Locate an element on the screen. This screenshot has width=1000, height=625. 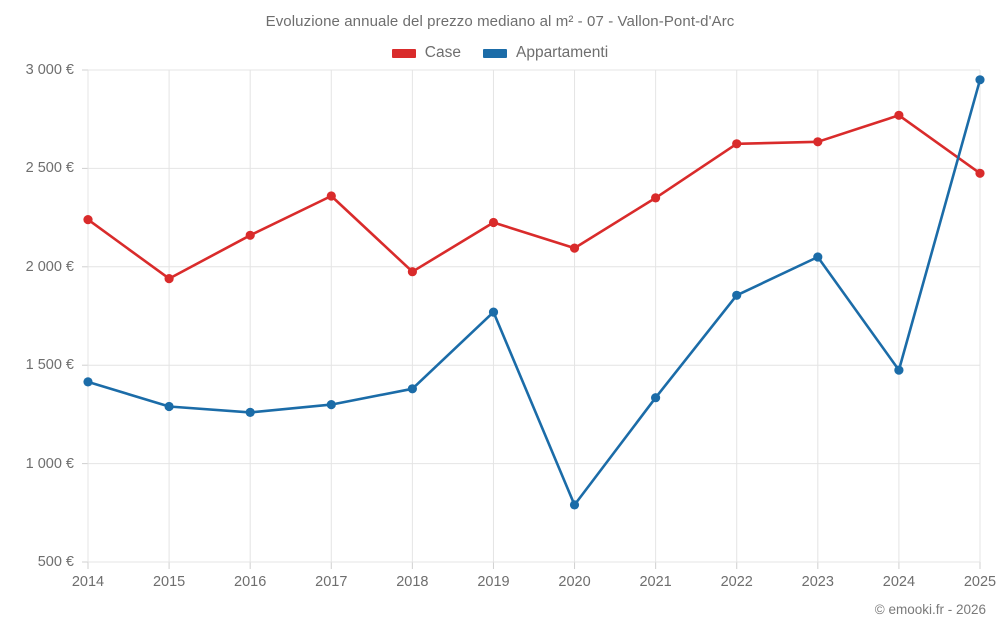
copyright-credit: © emooki.fr - 2026 is located at coordinates (930, 609).